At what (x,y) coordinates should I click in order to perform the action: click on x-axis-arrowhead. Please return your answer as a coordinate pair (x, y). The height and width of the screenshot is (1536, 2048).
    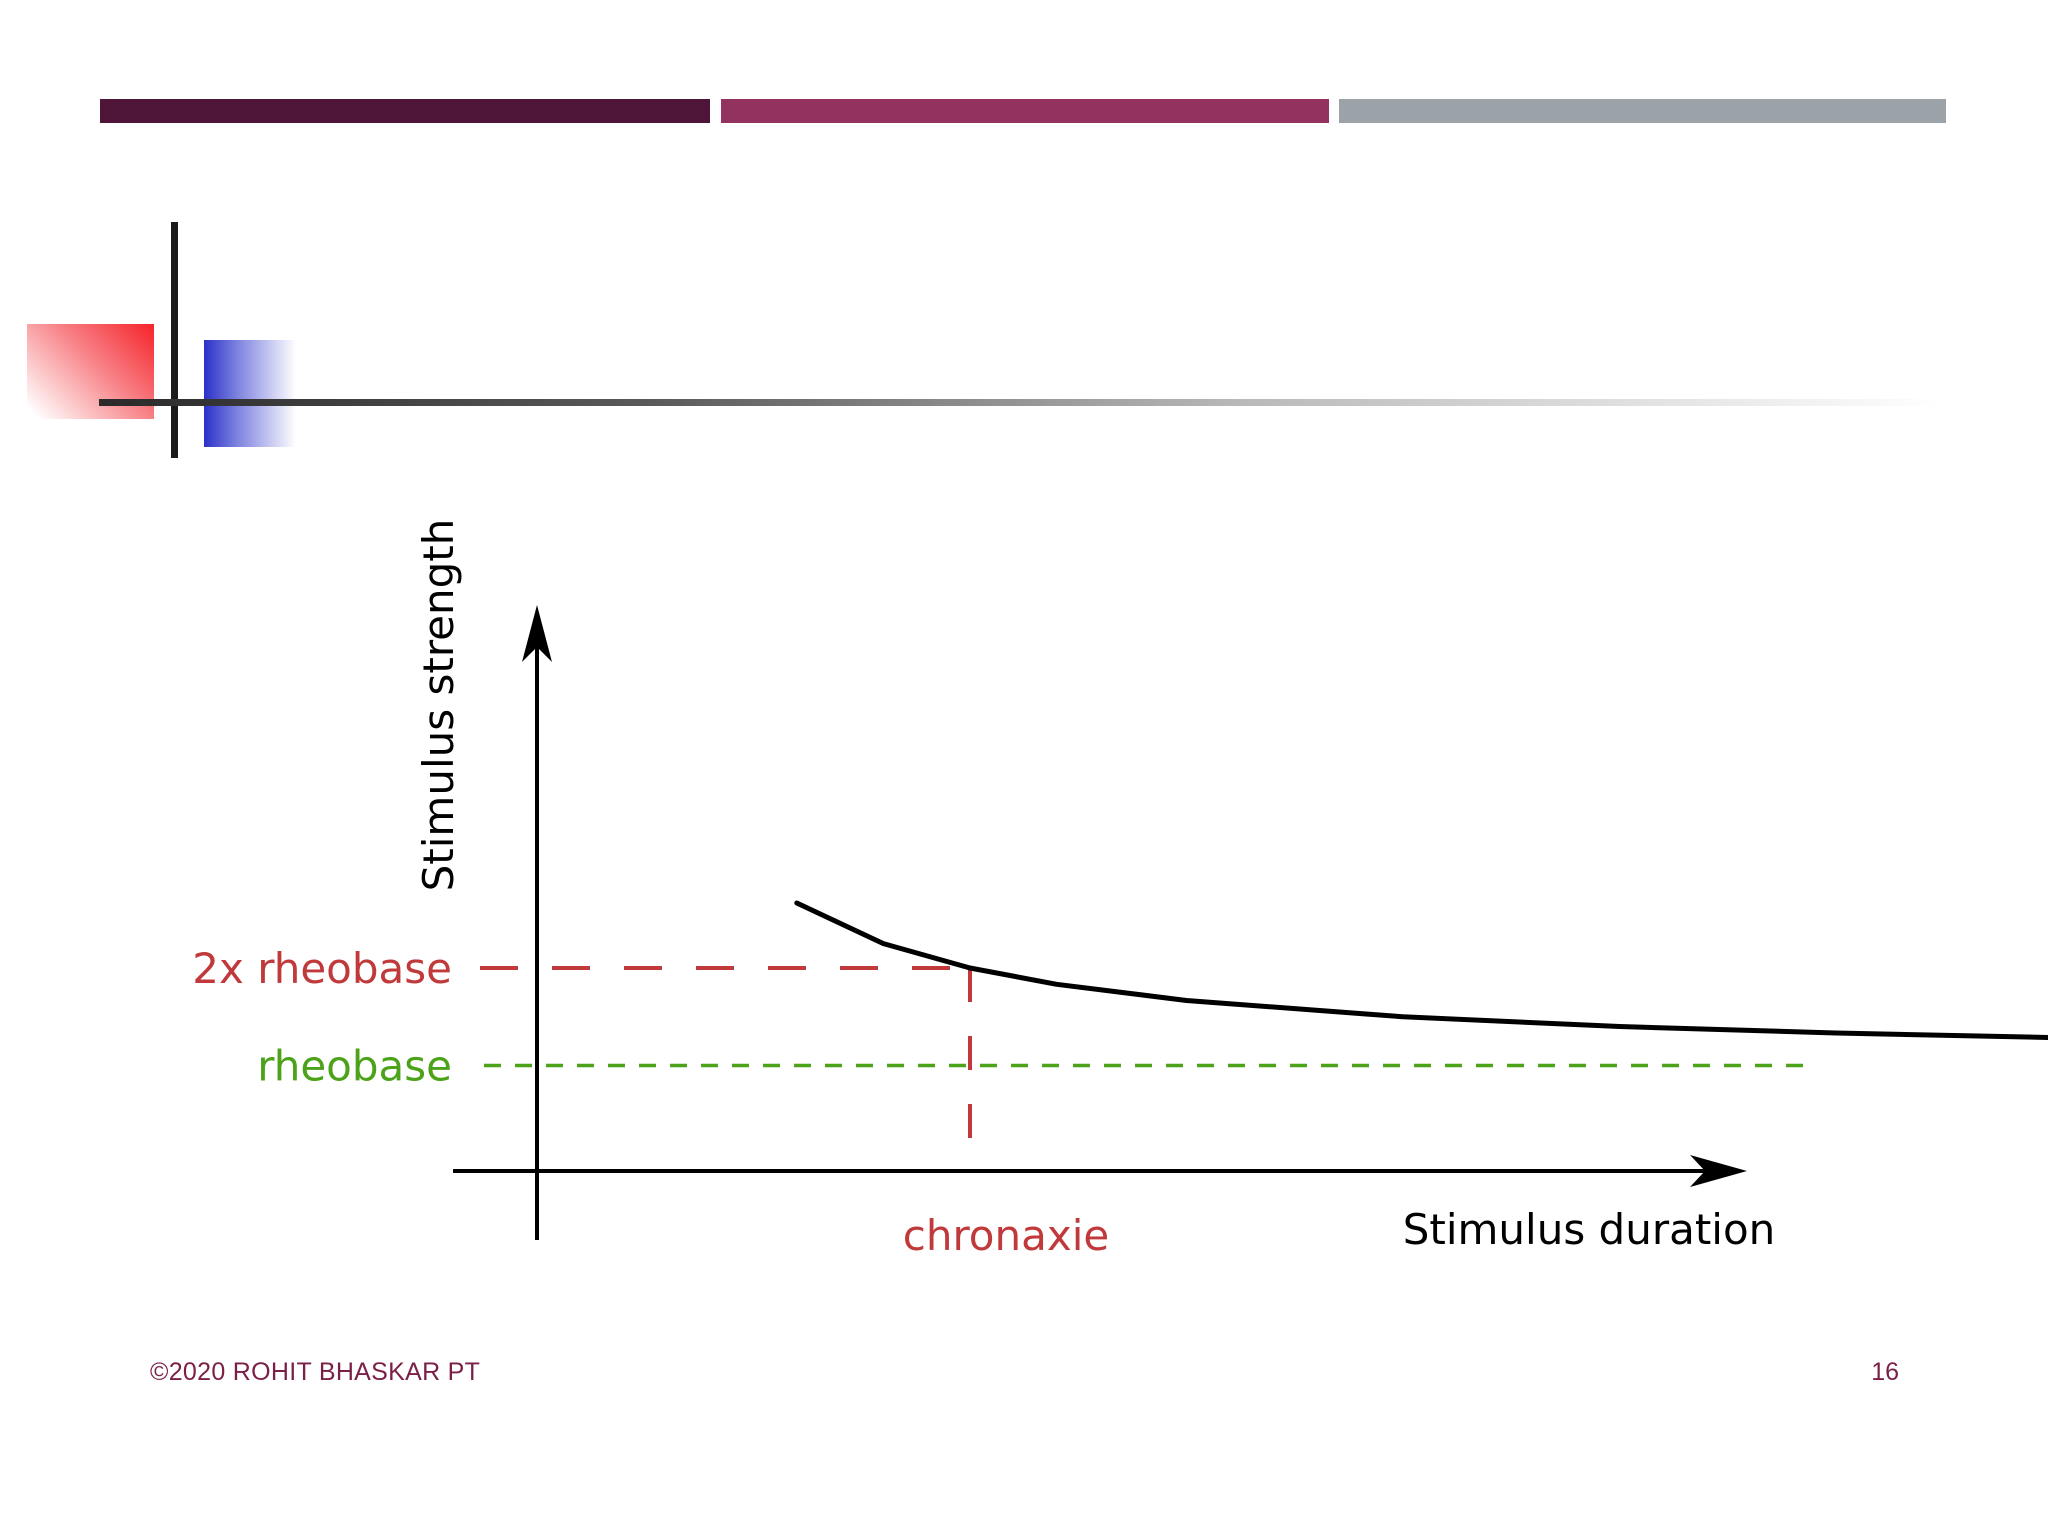
    Looking at the image, I should click on (1718, 1171).